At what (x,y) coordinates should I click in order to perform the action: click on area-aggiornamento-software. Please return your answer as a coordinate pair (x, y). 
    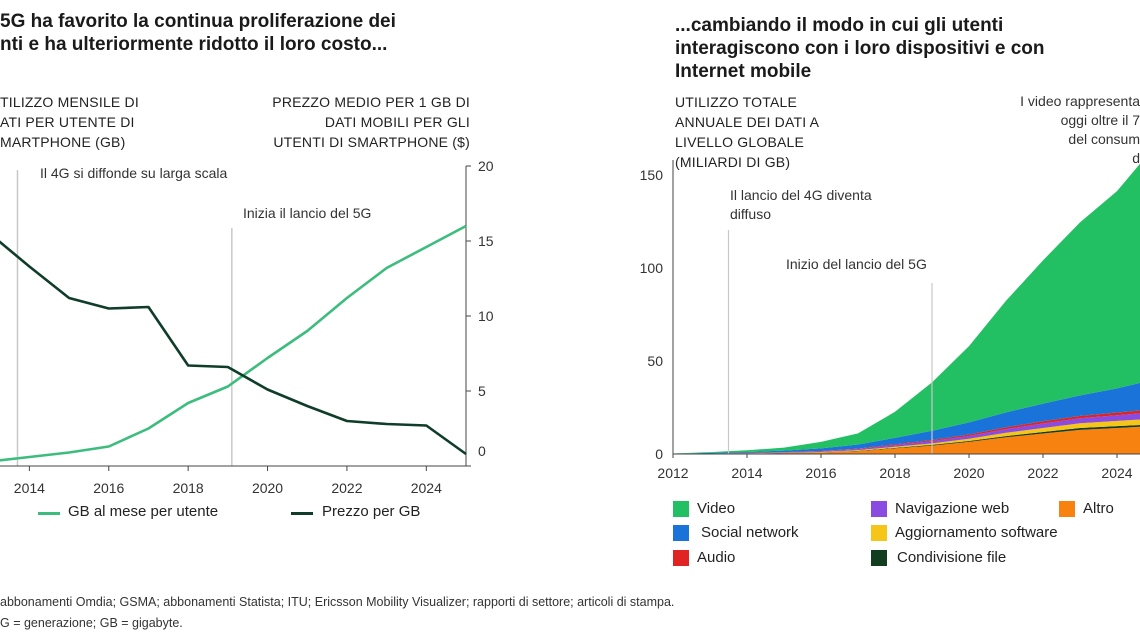
    Looking at the image, I should click on (906, 436).